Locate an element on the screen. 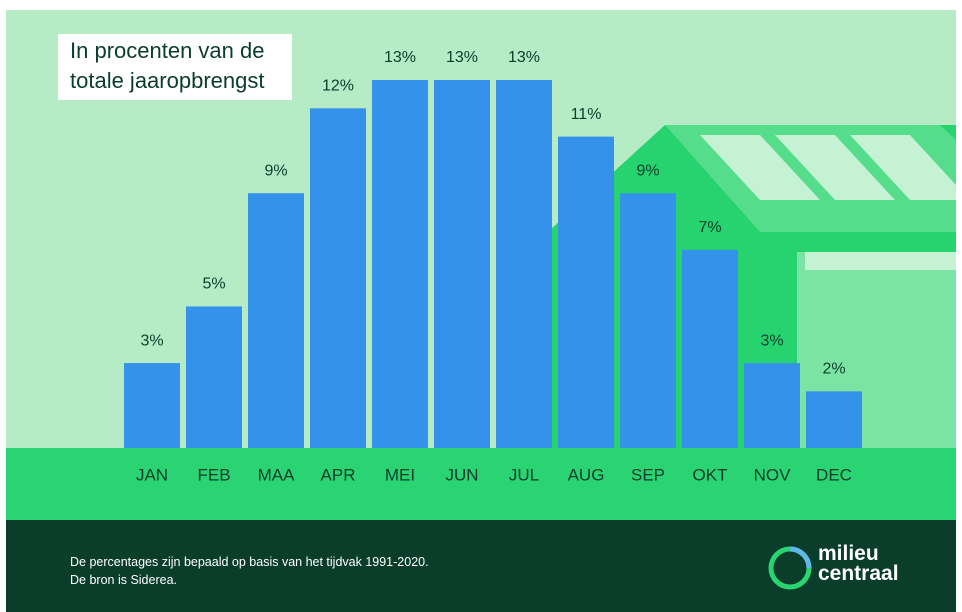  window is located at coordinates (880, 261).